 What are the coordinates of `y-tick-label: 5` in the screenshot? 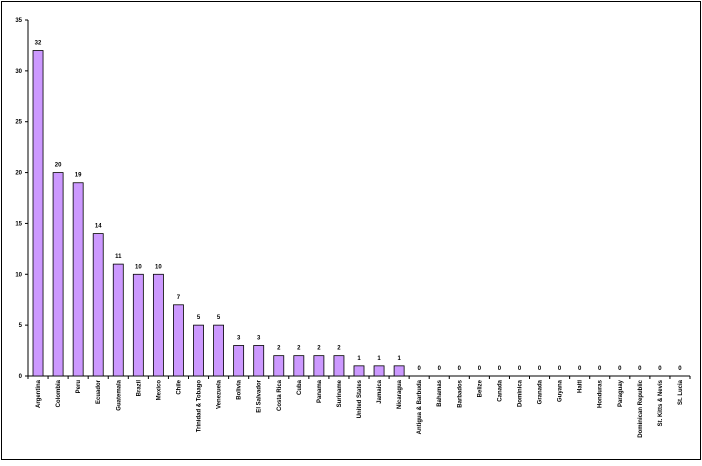 It's located at (21, 326).